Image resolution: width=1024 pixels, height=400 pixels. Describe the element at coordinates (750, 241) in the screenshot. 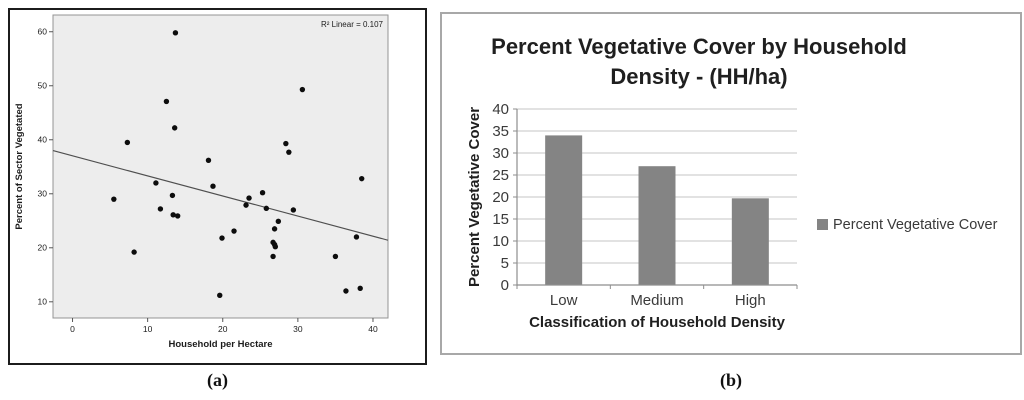

I see `bar-high` at that location.